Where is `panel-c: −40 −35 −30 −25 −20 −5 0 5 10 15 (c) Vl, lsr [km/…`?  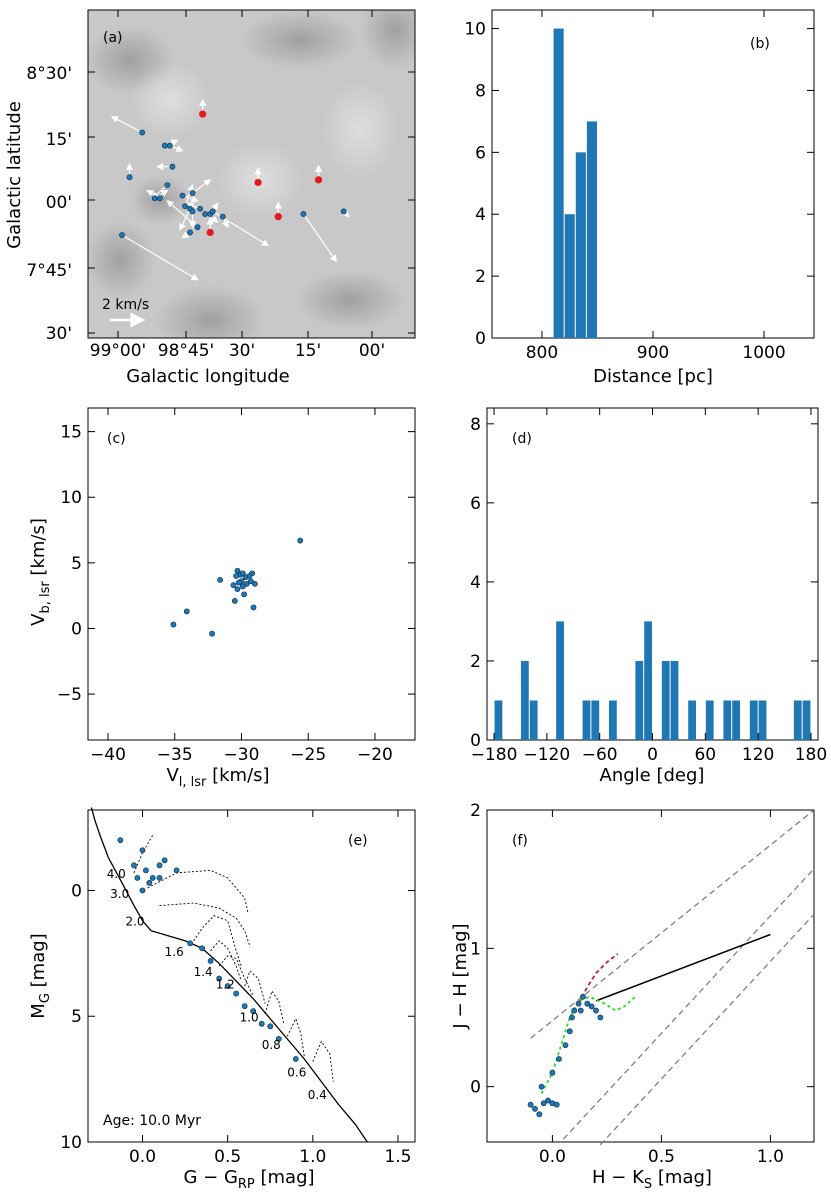
panel-c: −40 −35 −30 −25 −20 −5 0 5 10 15 (c) Vl, lsr [km/… is located at coordinates (222, 598).